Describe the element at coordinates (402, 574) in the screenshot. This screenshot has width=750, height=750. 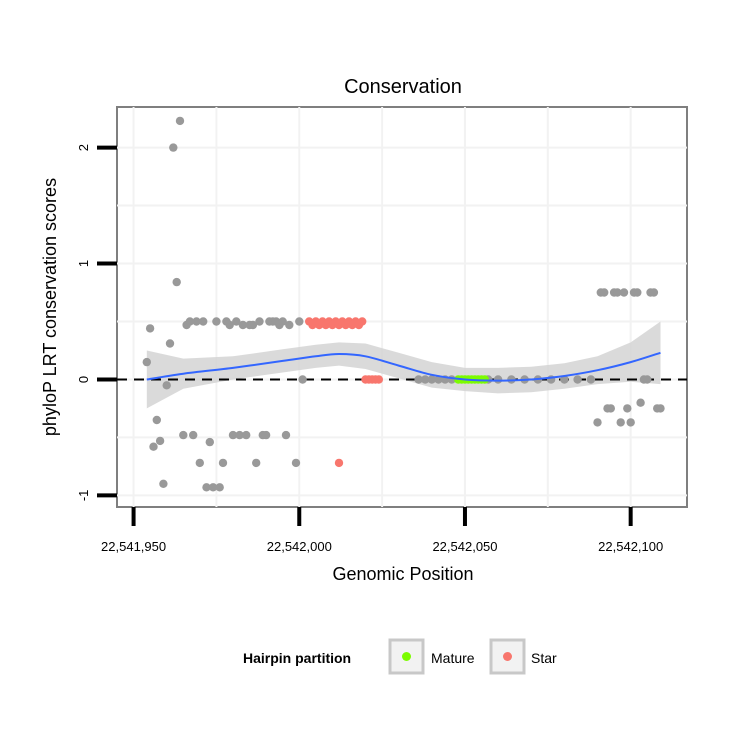
I see `x-axis-label: Genomic Position` at that location.